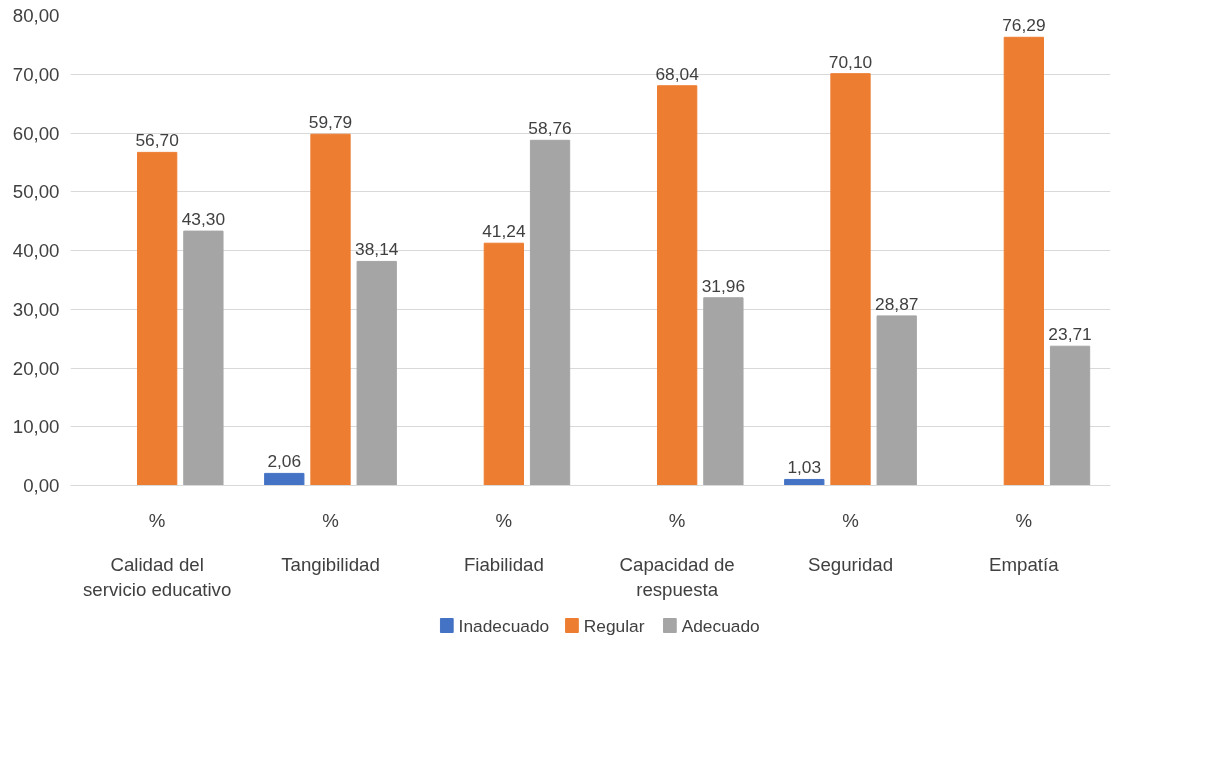 The image size is (1209, 771). Describe the element at coordinates (614, 625) in the screenshot. I see `legend-label: Regular` at that location.